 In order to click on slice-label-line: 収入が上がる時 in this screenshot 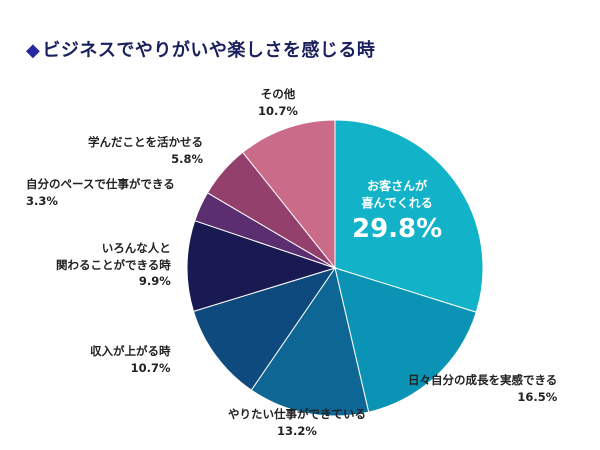, I will do `click(130, 351)`.